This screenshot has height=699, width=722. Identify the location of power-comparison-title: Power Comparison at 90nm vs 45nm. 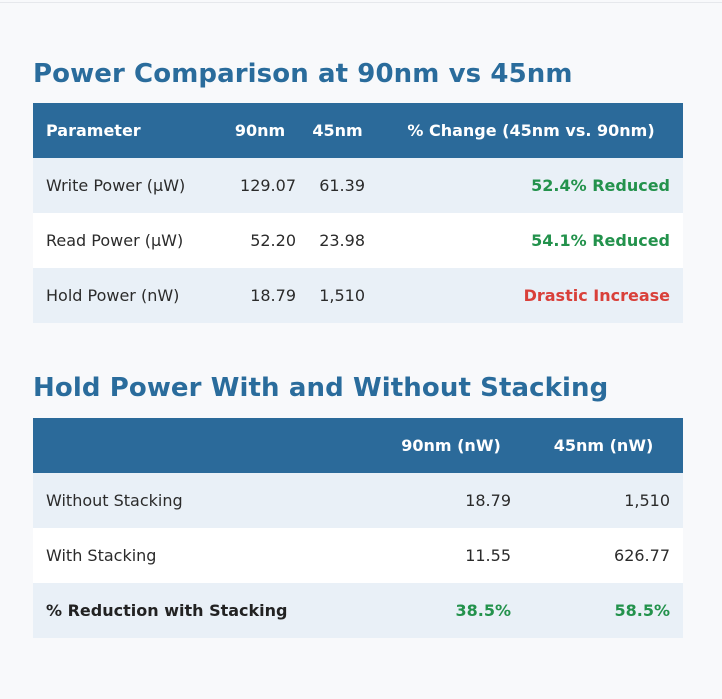
(303, 74).